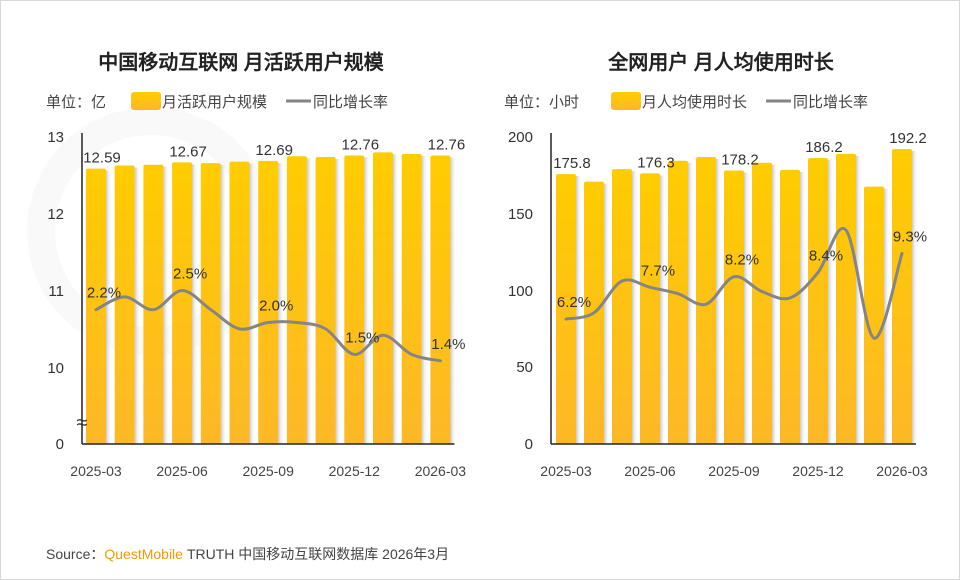 The width and height of the screenshot is (960, 580). What do you see at coordinates (104, 293) in the screenshot?
I see `rate-value-label: 2.2%` at bounding box center [104, 293].